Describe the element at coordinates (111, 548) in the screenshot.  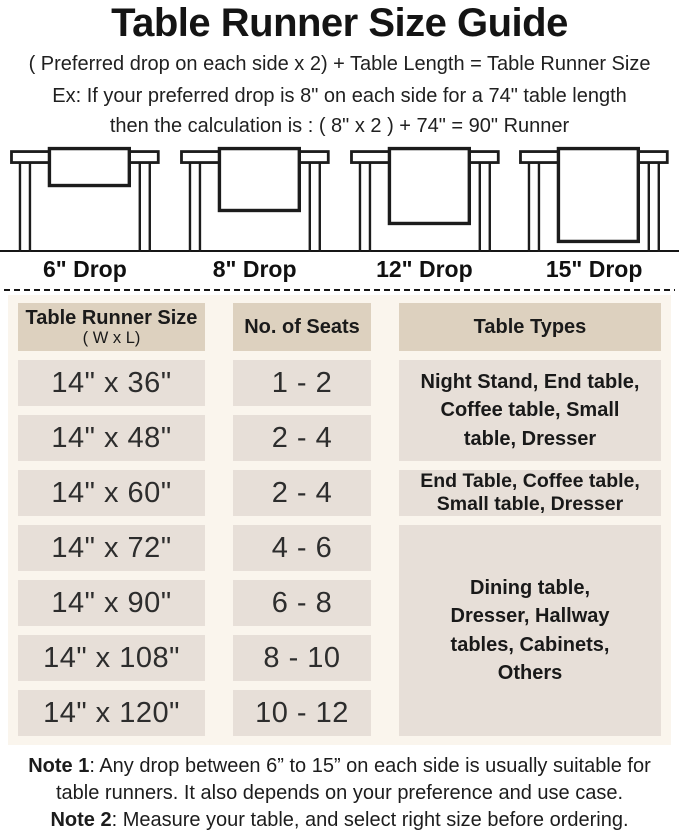
I see `runner-size-cell: 14" x 72"` at that location.